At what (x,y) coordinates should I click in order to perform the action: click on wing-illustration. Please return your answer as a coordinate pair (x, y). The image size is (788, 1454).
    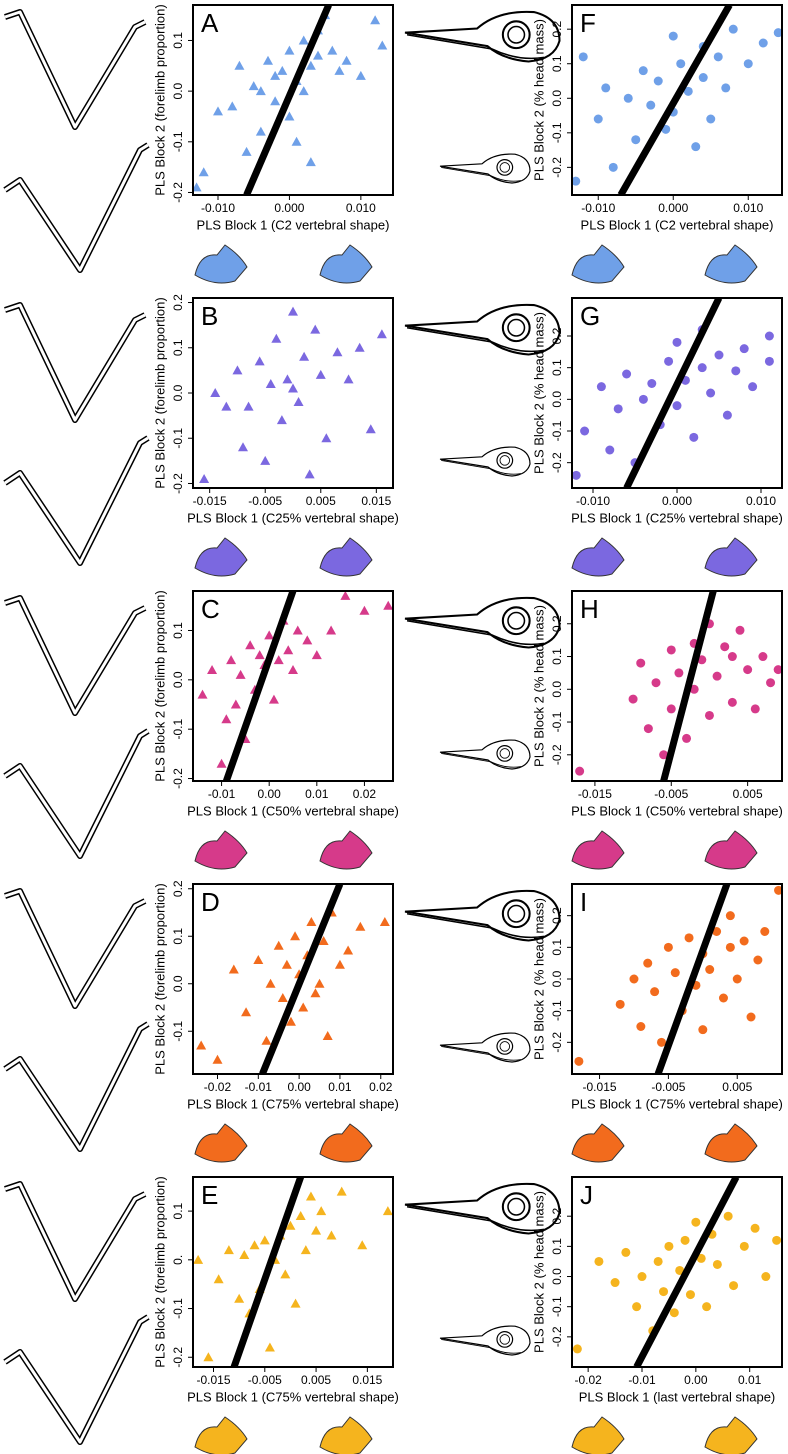
    Looking at the image, I should click on (75, 1241).